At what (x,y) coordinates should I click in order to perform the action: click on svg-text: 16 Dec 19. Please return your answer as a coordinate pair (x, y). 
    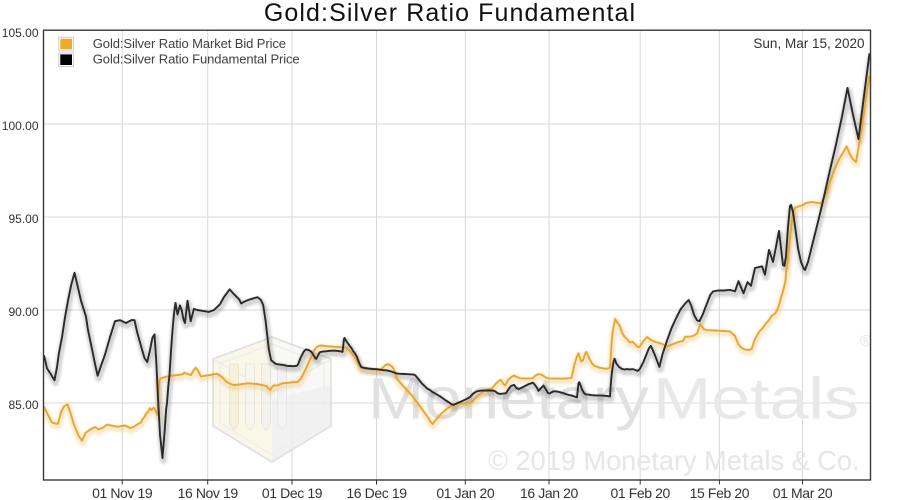
    Looking at the image, I should click on (376, 492).